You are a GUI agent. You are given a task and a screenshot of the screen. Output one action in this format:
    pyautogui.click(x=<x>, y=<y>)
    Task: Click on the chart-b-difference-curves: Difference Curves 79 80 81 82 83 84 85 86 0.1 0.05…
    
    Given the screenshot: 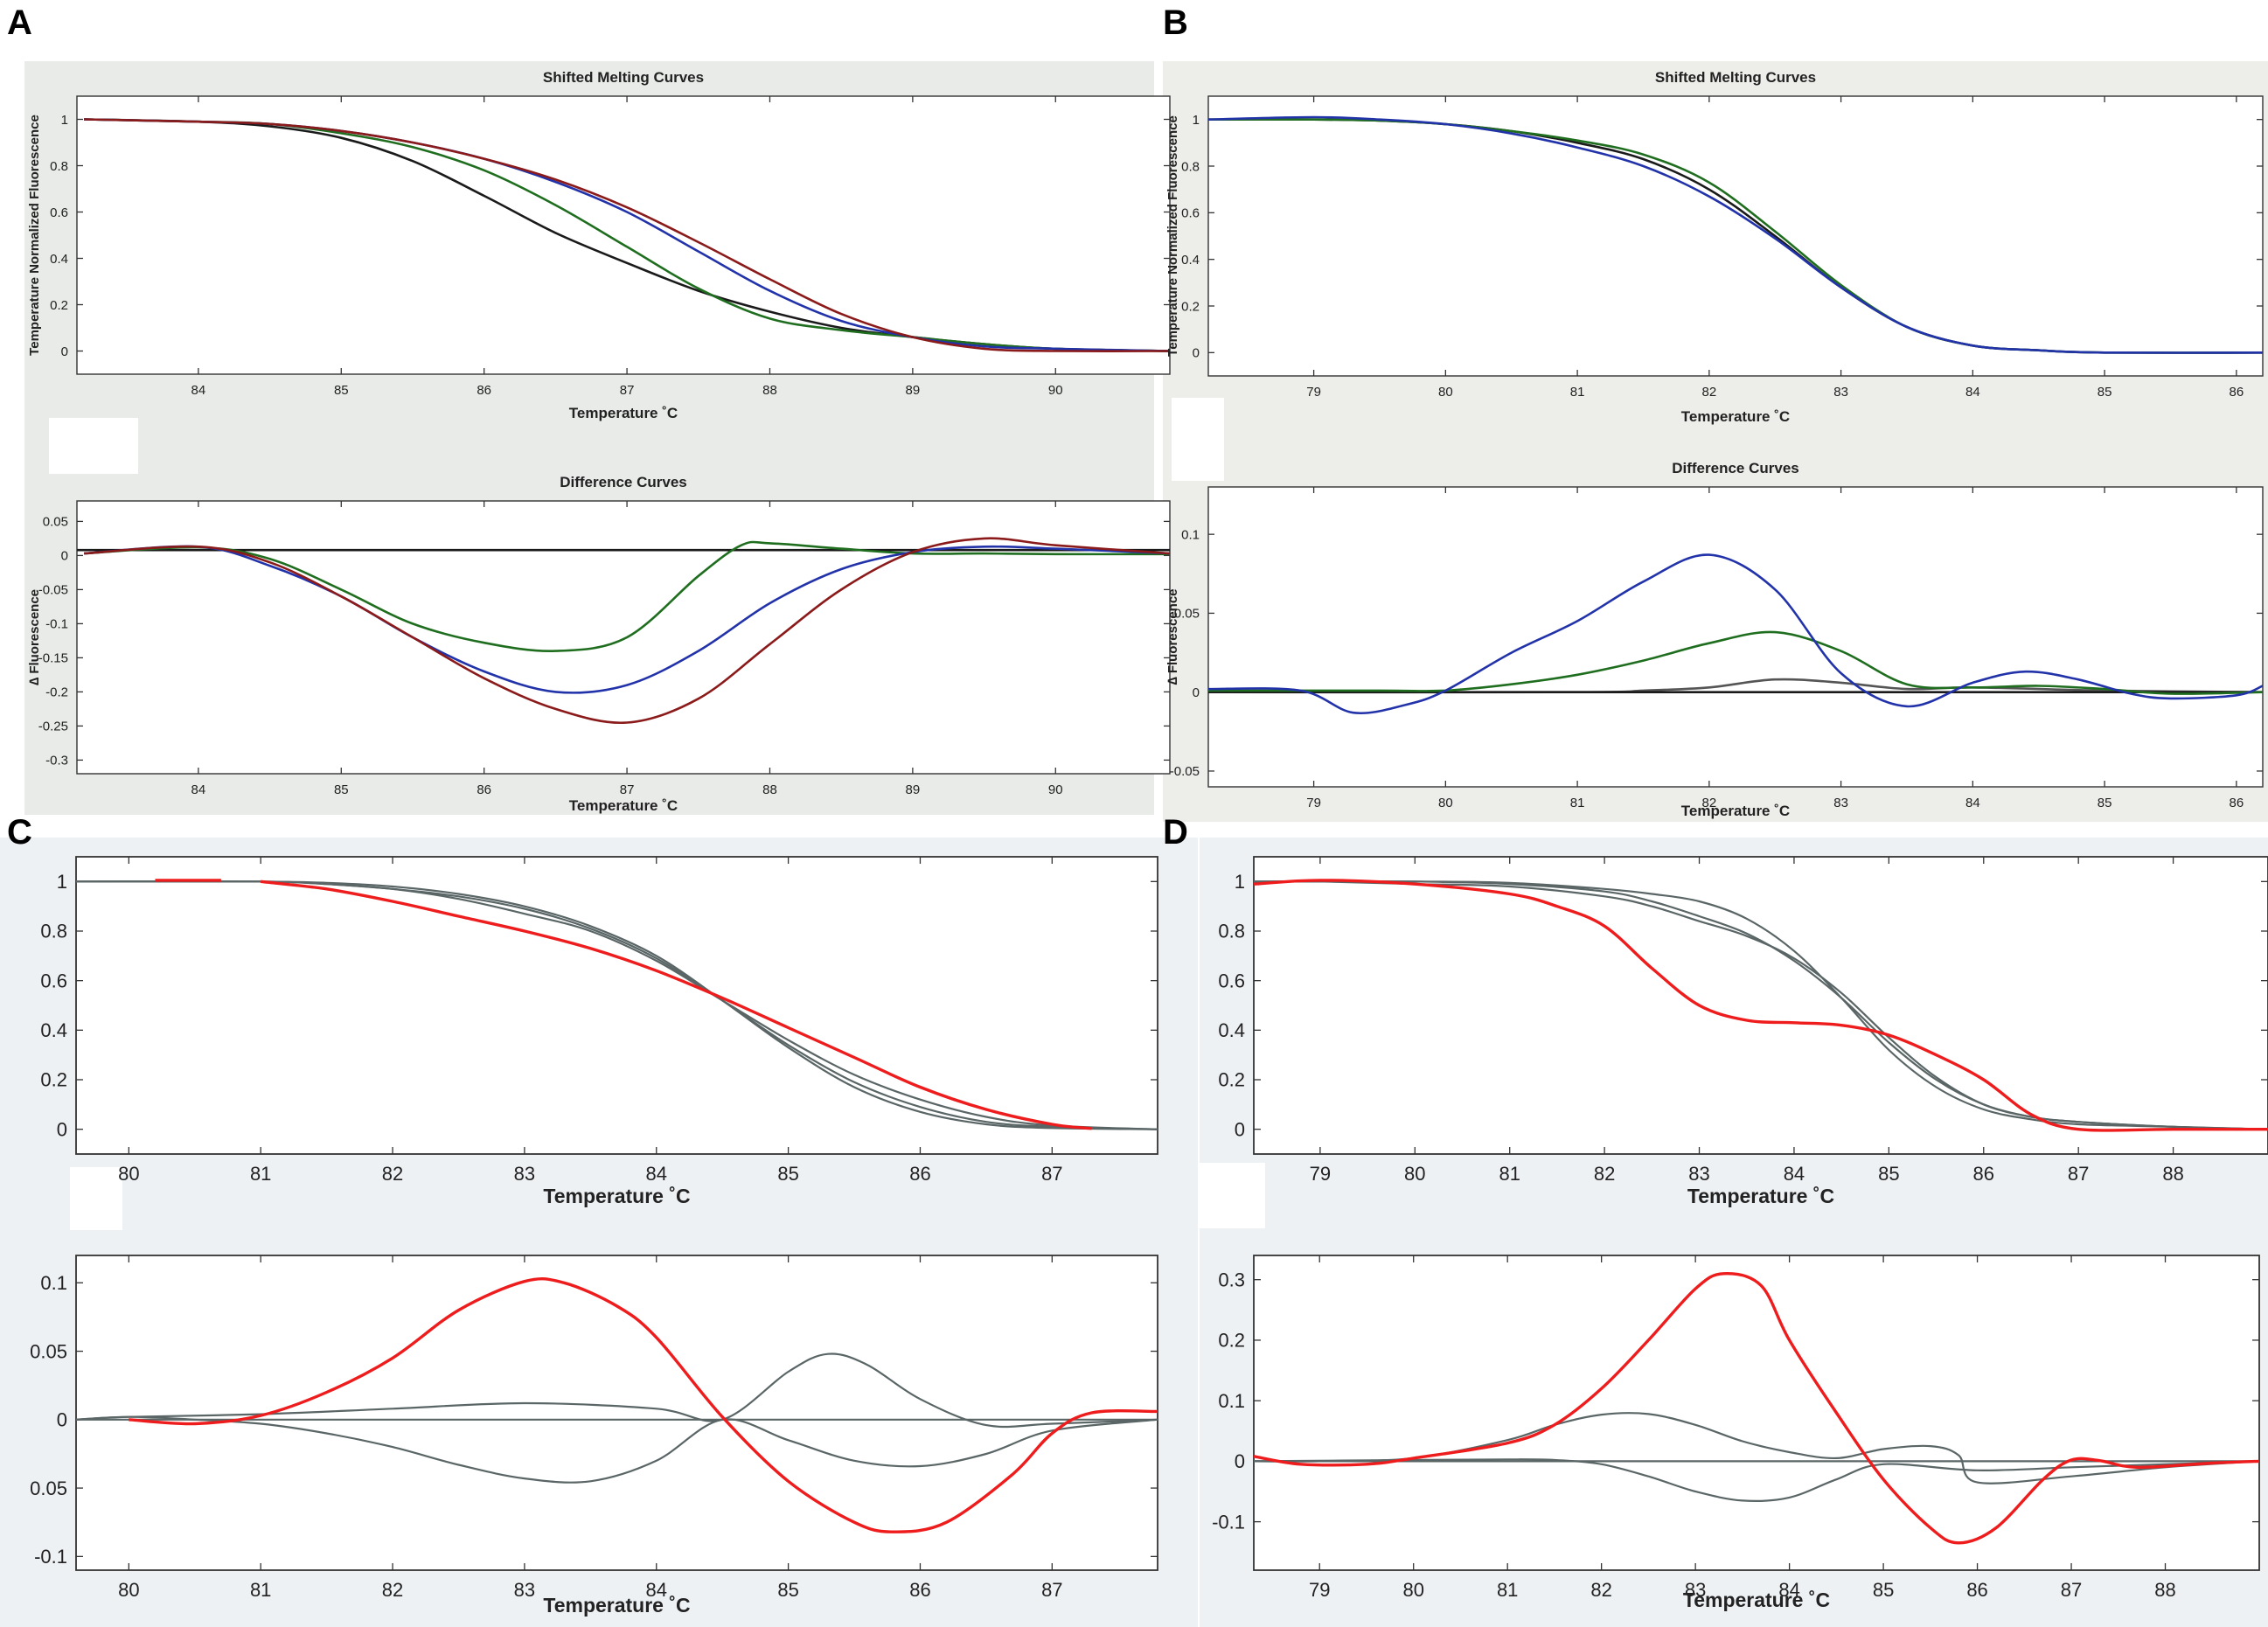 What is the action you would take?
    pyautogui.click(x=1714, y=639)
    